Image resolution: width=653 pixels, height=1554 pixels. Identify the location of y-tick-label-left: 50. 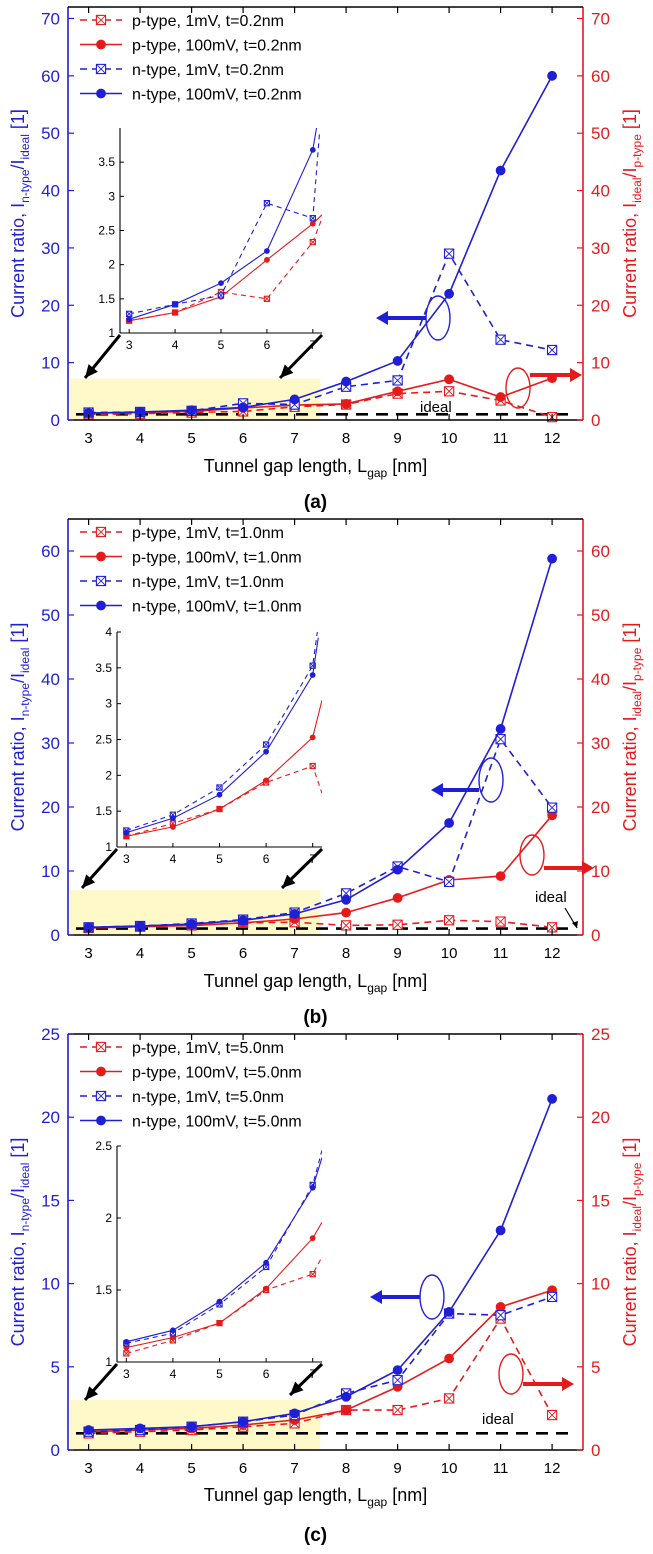
(50, 615).